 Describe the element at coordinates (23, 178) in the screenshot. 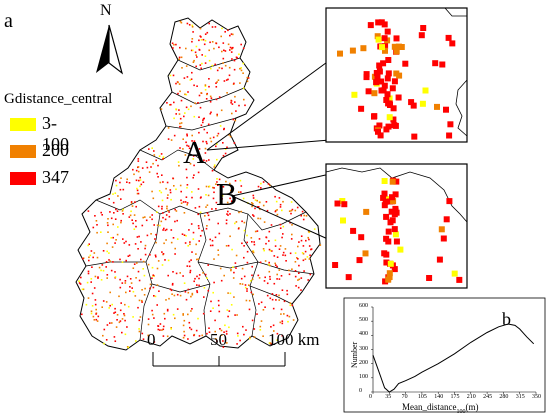

I see `legend-swatch` at that location.